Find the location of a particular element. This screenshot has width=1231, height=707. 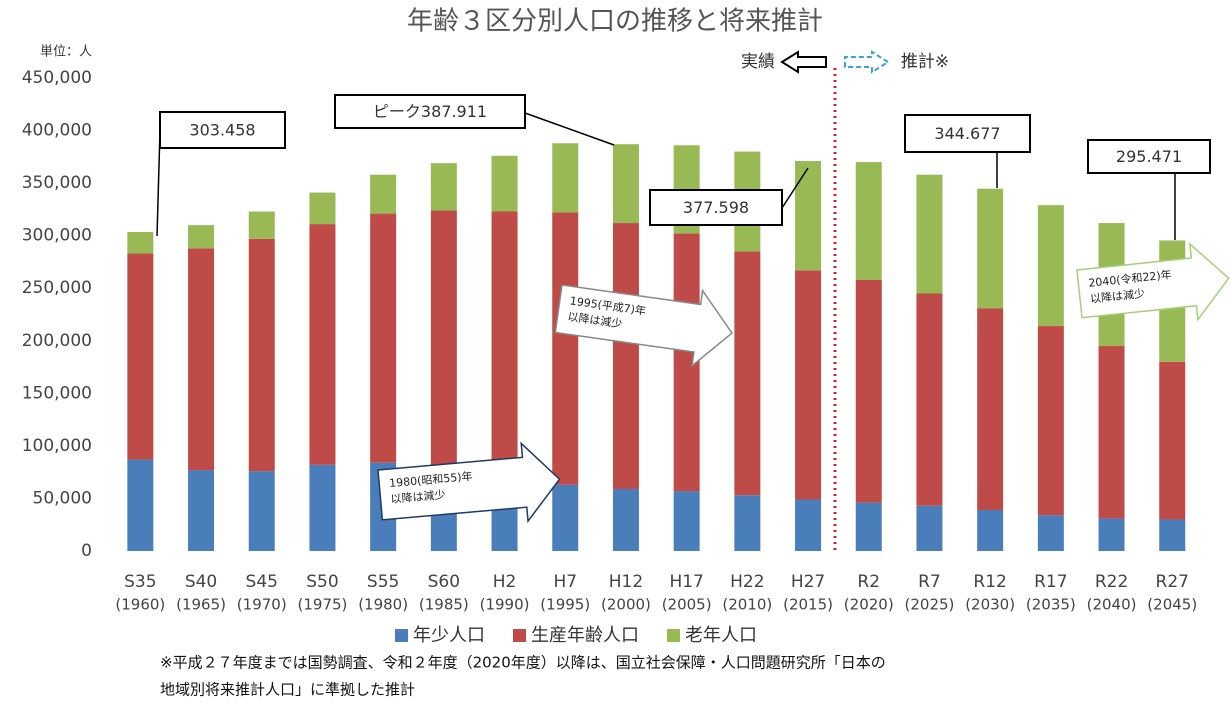

x-tick-year: (2025) is located at coordinates (930, 605).